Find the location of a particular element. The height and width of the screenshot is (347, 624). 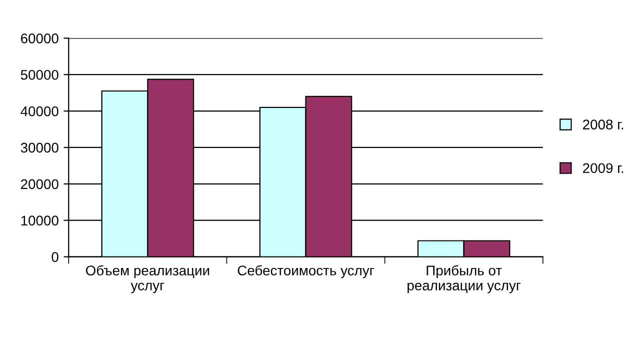

y-tick-label: 10000 is located at coordinates (39, 221).